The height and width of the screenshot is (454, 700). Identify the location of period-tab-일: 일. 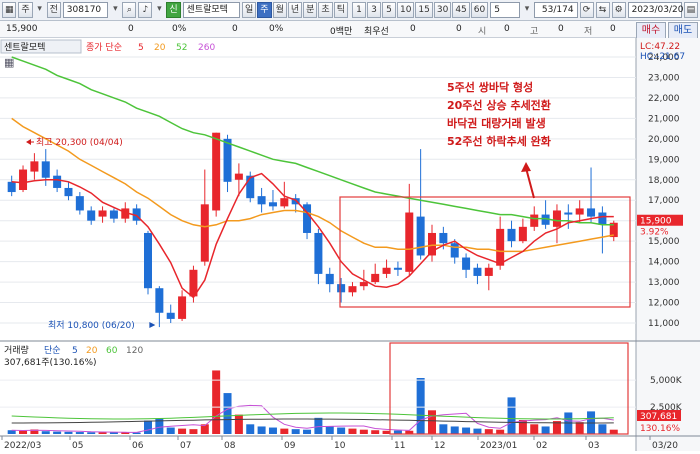
(249, 10).